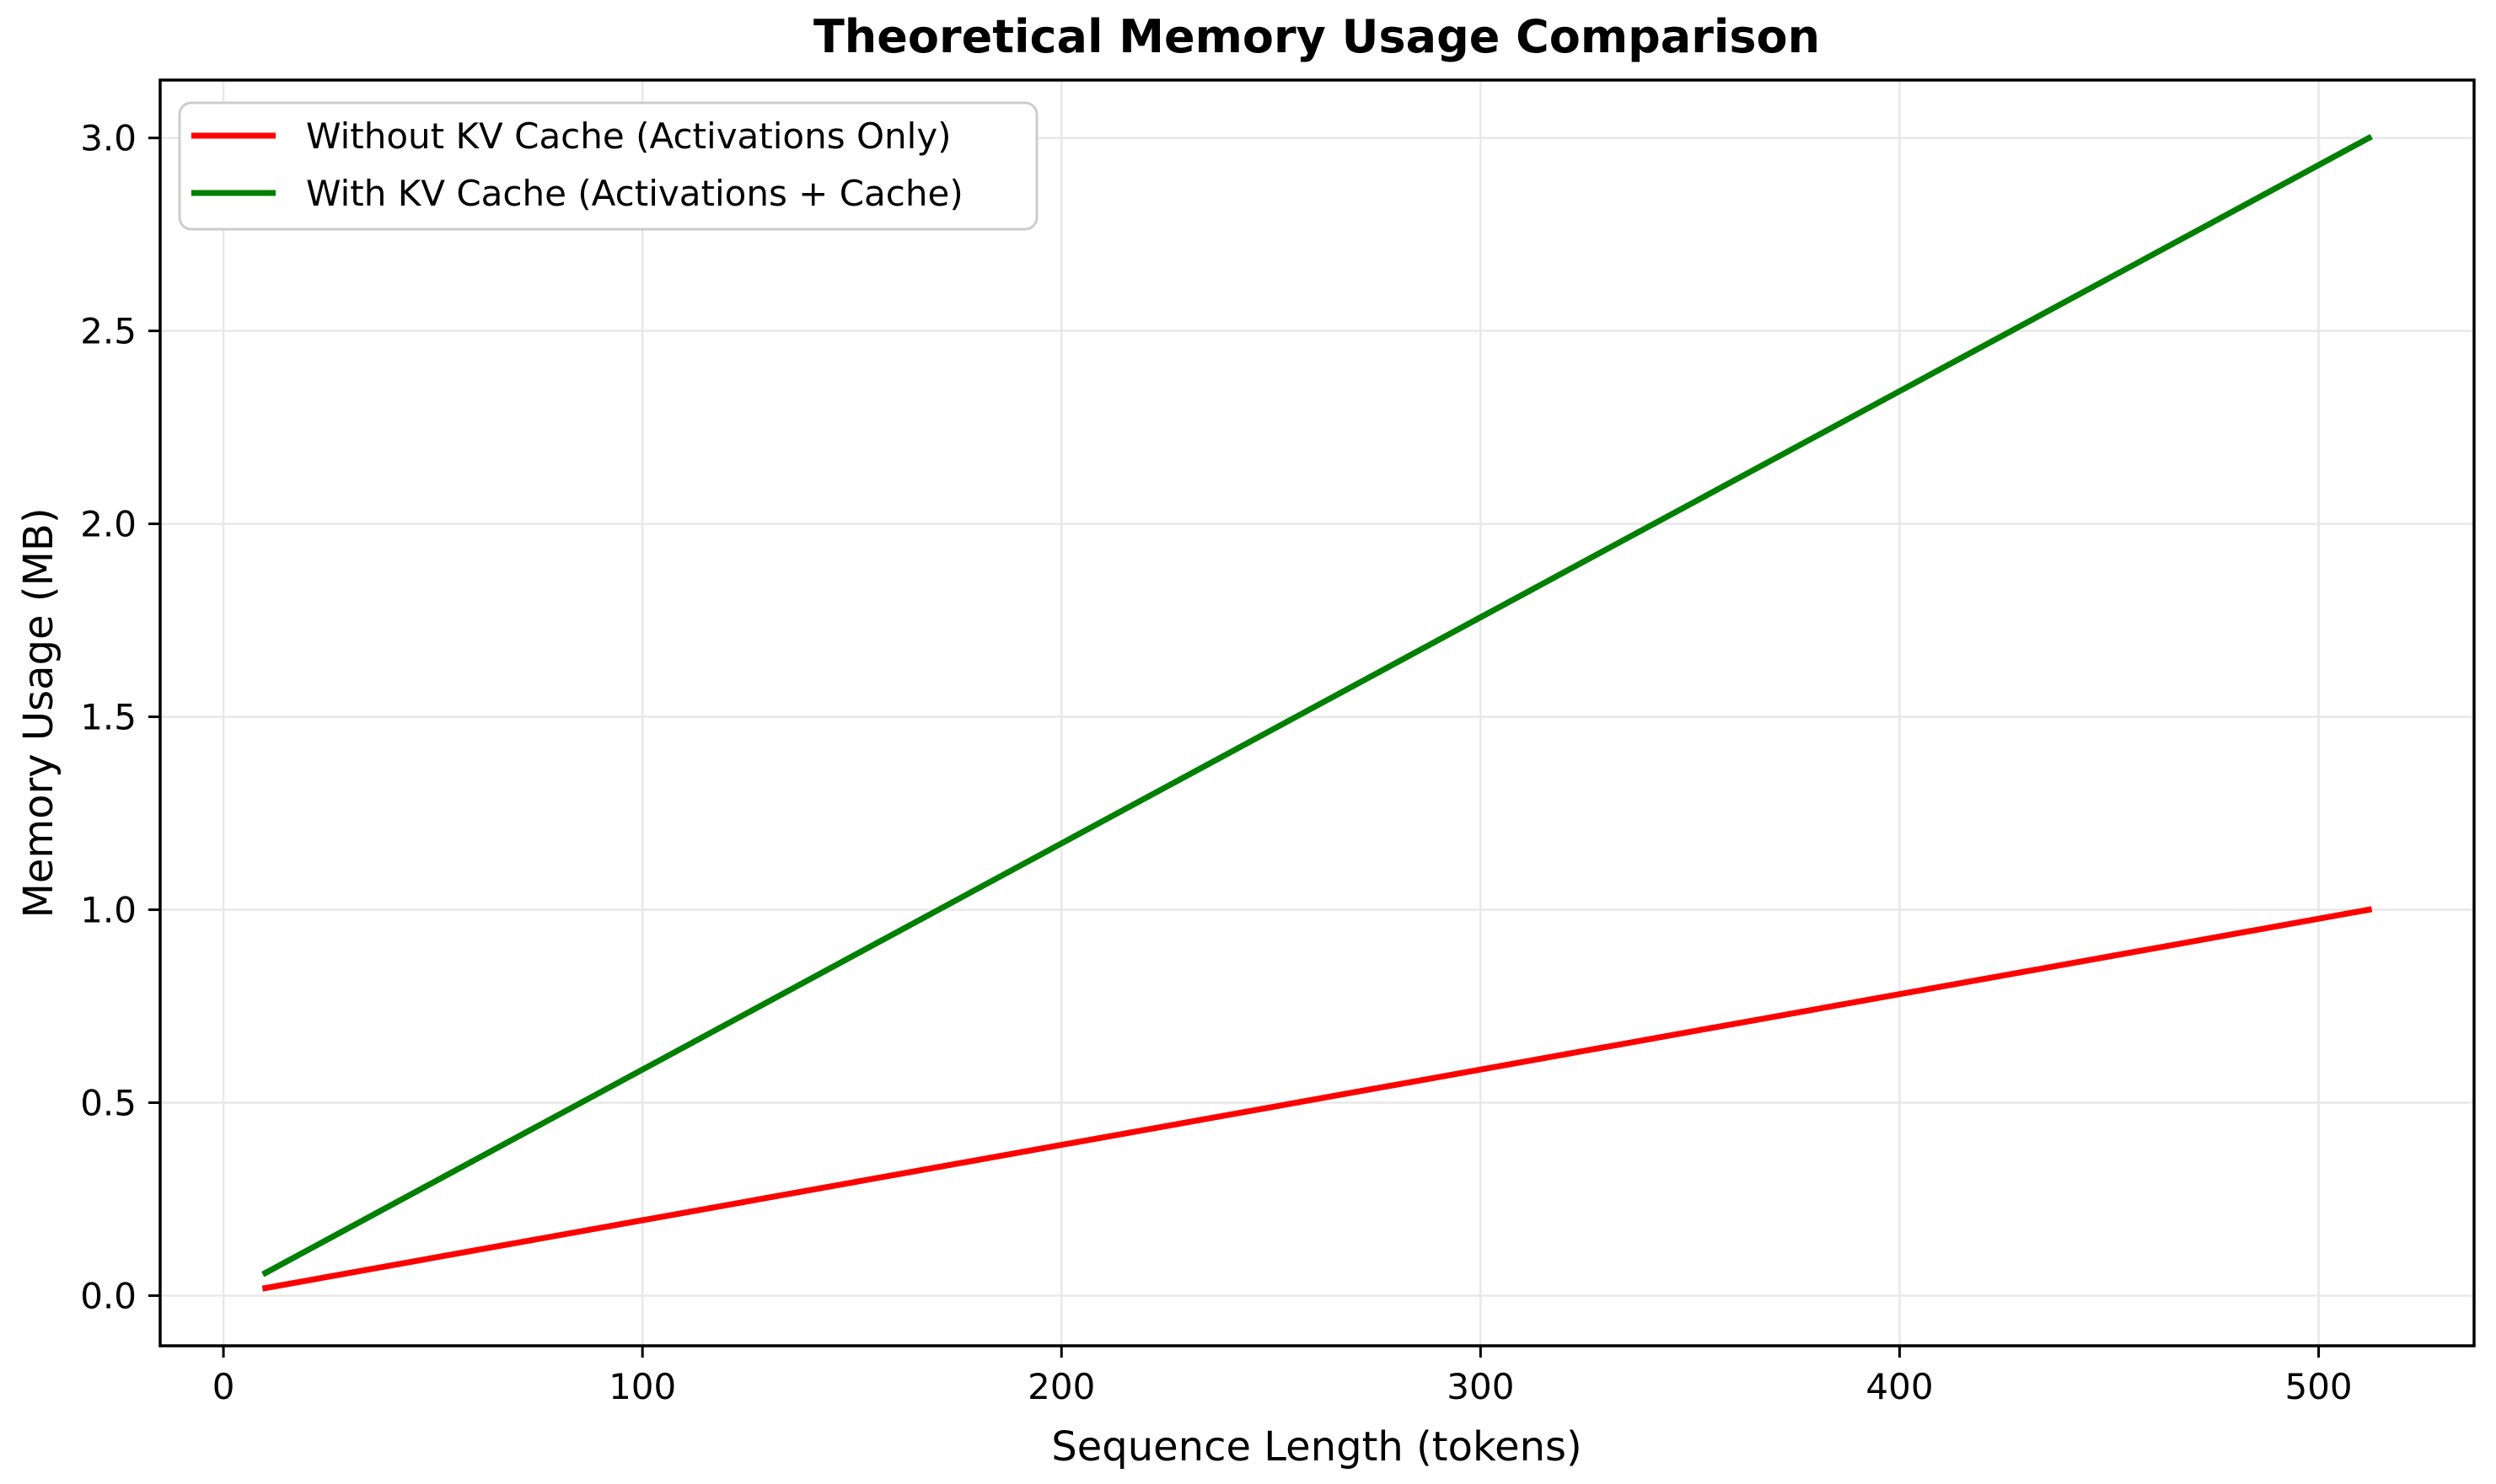 The height and width of the screenshot is (1484, 2496). I want to click on y-tick-label: 3.0, so click(108, 138).